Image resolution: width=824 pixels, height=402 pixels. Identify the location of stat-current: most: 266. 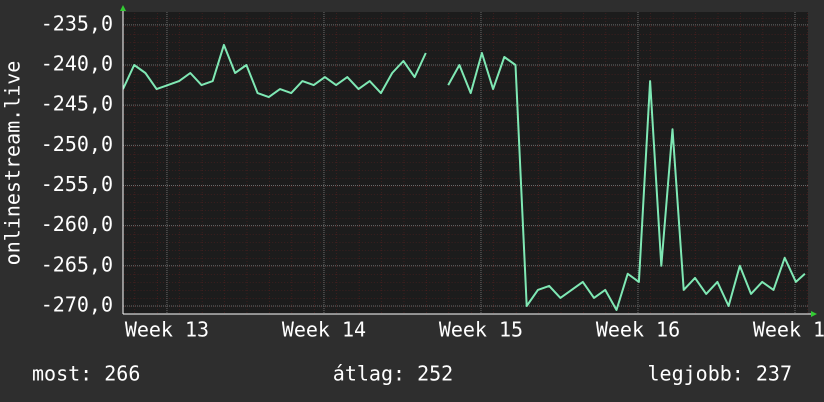
(86, 374).